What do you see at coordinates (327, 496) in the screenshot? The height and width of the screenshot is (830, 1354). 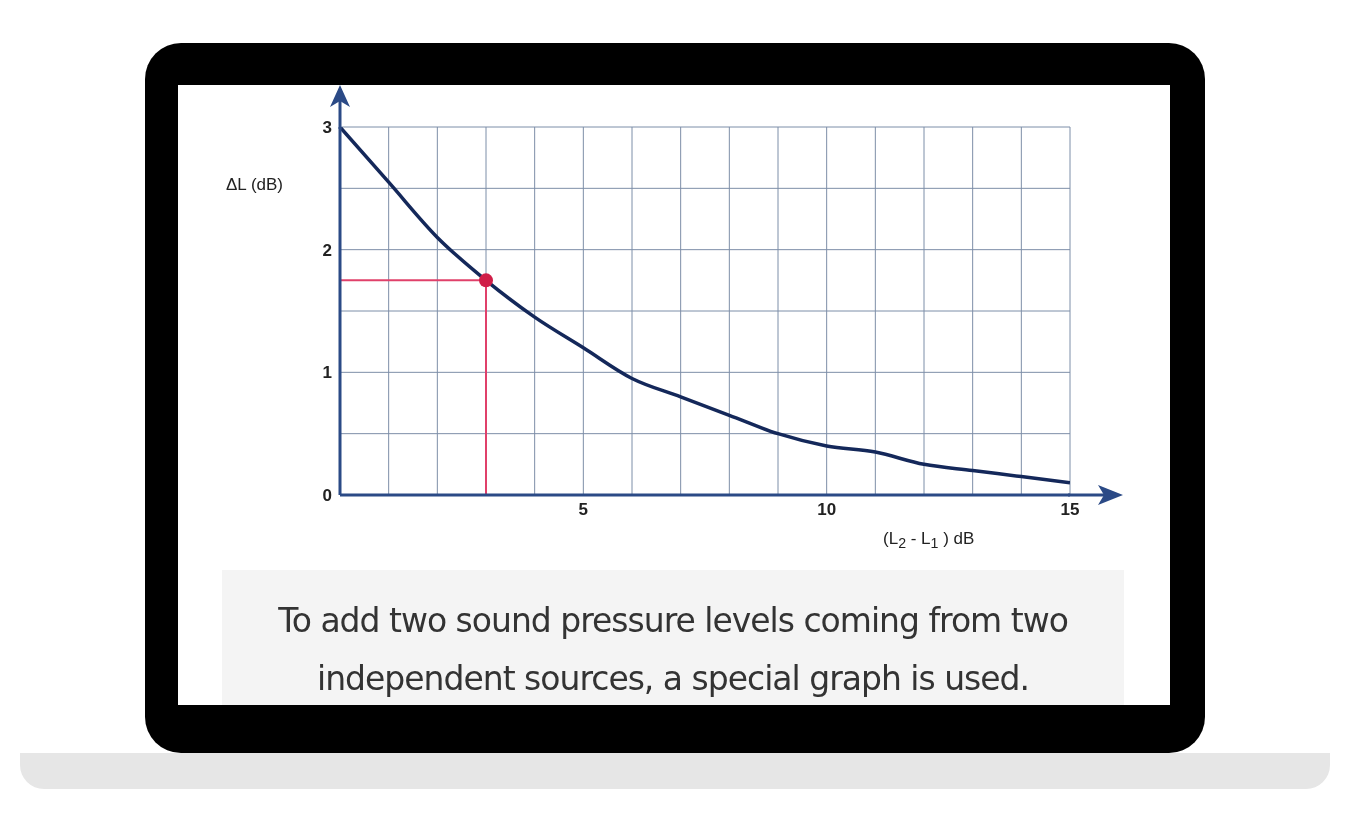 I see `y-tick-label: 0` at bounding box center [327, 496].